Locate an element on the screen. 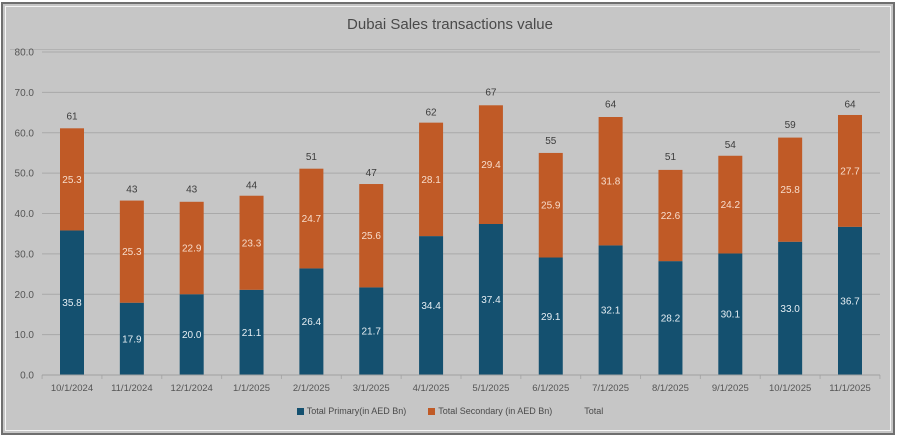 This screenshot has width=900, height=439. data-label-total: 47 is located at coordinates (372, 173).